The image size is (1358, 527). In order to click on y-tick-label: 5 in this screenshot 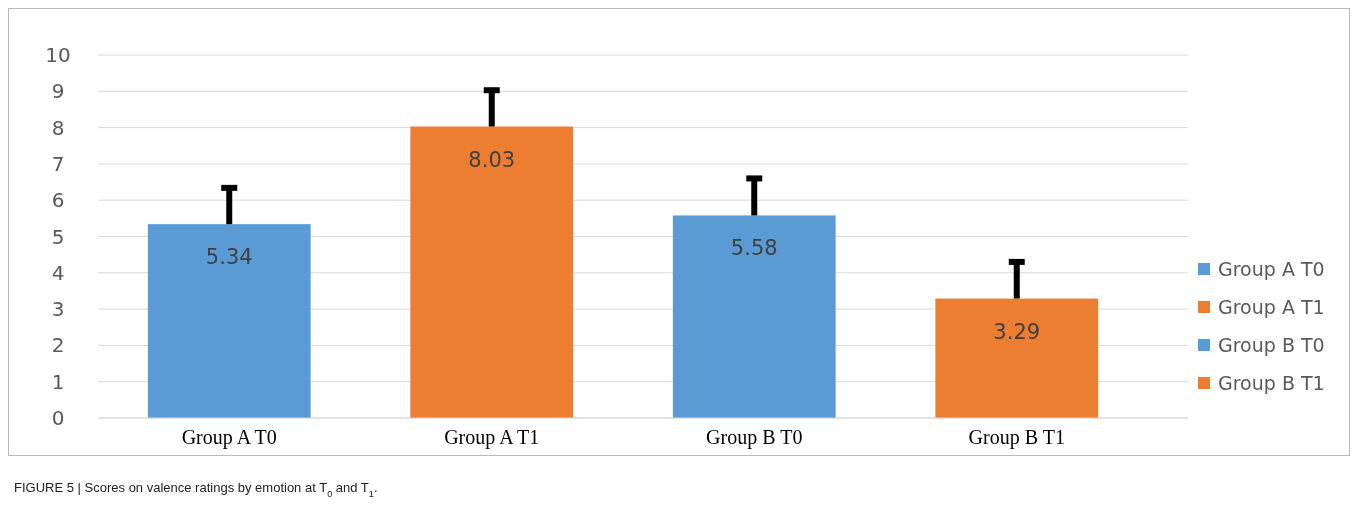, I will do `click(58, 236)`.